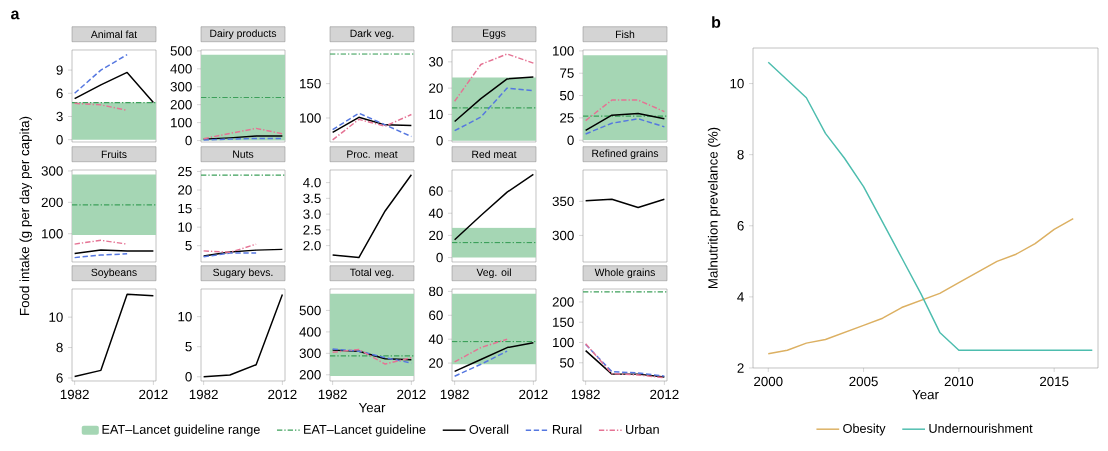  What do you see at coordinates (863, 381) in the screenshot?
I see `x-tick-label: 2005` at bounding box center [863, 381].